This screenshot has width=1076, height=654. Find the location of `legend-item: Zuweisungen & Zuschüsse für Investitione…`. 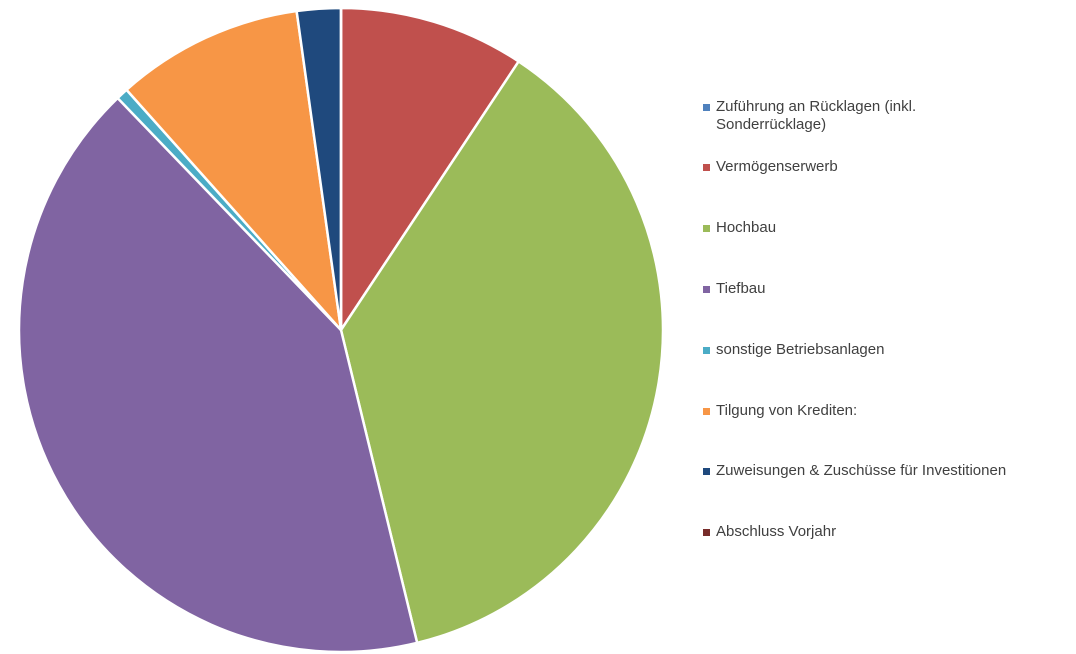

legend-item: Zuweisungen & Zuschüsse für Investitione… is located at coordinates (854, 471).